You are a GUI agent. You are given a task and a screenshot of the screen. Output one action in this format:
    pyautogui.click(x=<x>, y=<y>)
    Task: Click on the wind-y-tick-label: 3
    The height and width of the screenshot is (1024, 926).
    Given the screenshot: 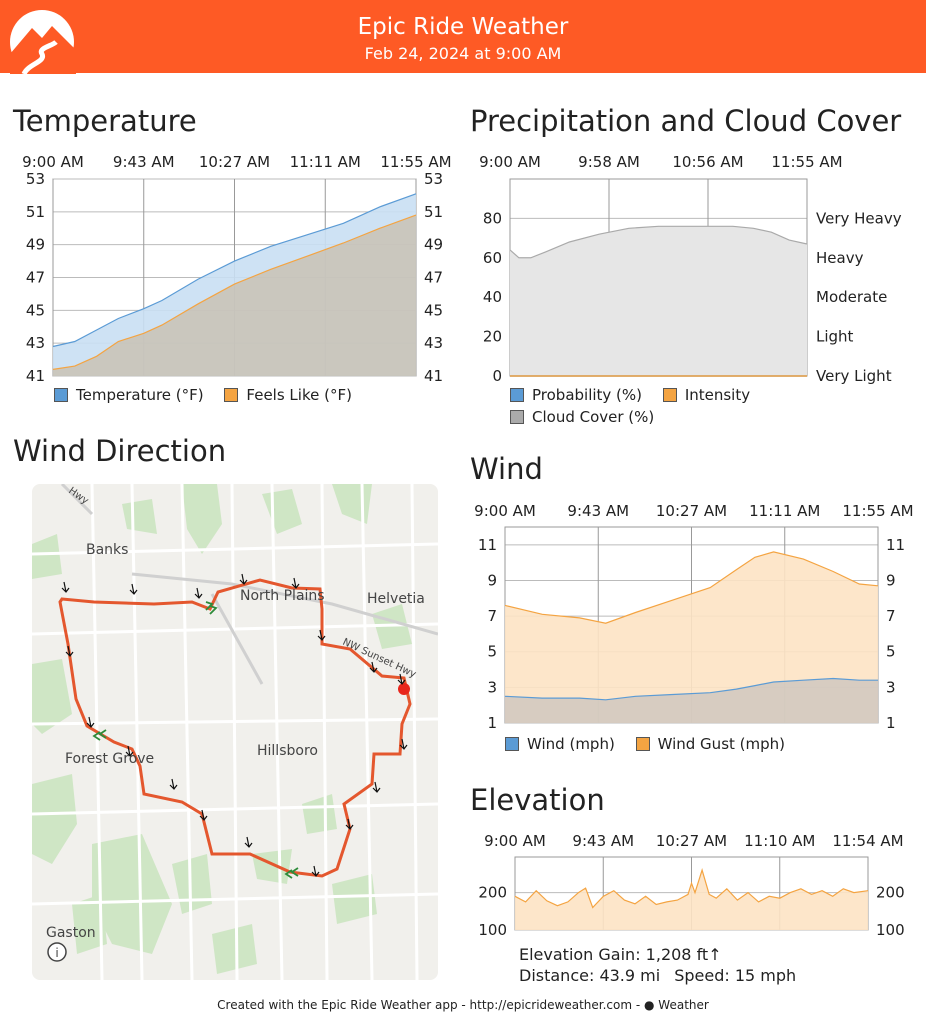 What is the action you would take?
    pyautogui.click(x=492, y=687)
    